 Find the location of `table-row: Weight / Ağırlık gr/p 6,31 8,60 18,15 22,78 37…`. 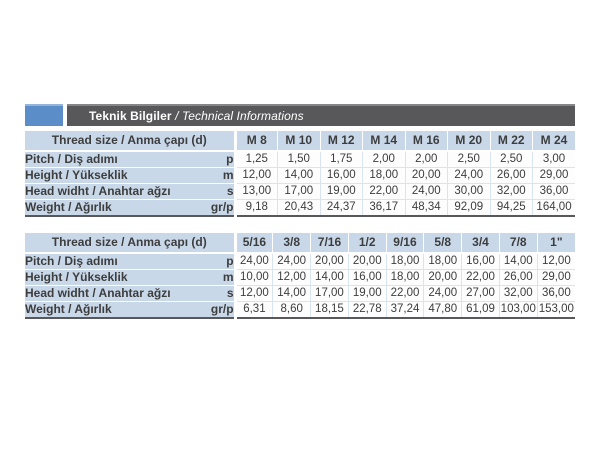

table-row: Weight / Ağırlık gr/p 6,31 8,60 18,15 22,78 37… is located at coordinates (300, 310).